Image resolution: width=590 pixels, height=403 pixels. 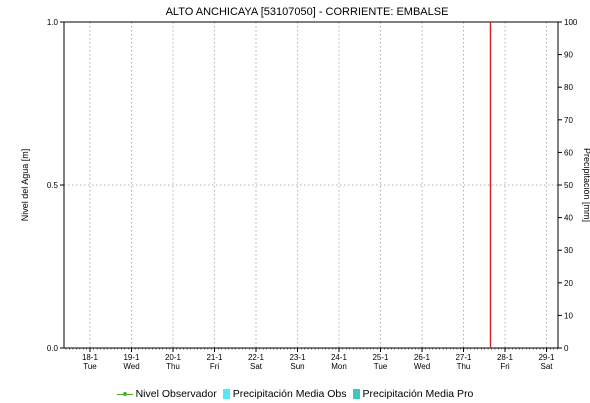 I want to click on y-axis-label-left: Nivel del Agua [m], so click(x=25, y=185).